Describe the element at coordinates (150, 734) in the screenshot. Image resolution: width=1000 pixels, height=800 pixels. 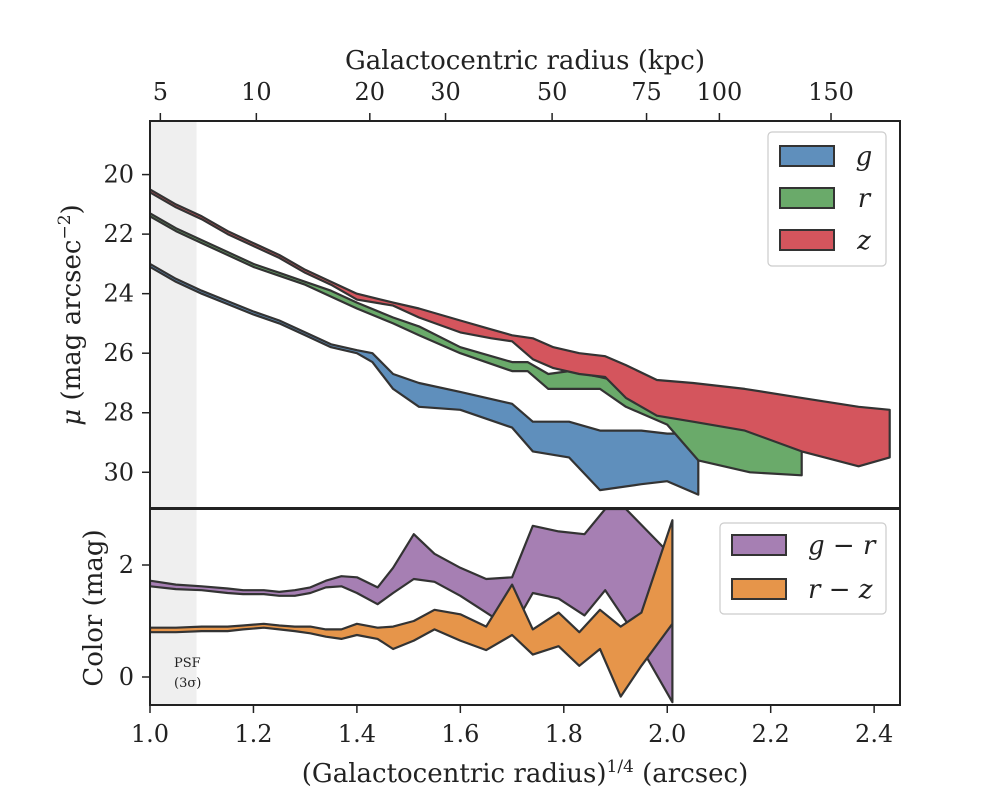
I see `x-tick-label: 1.0` at that location.